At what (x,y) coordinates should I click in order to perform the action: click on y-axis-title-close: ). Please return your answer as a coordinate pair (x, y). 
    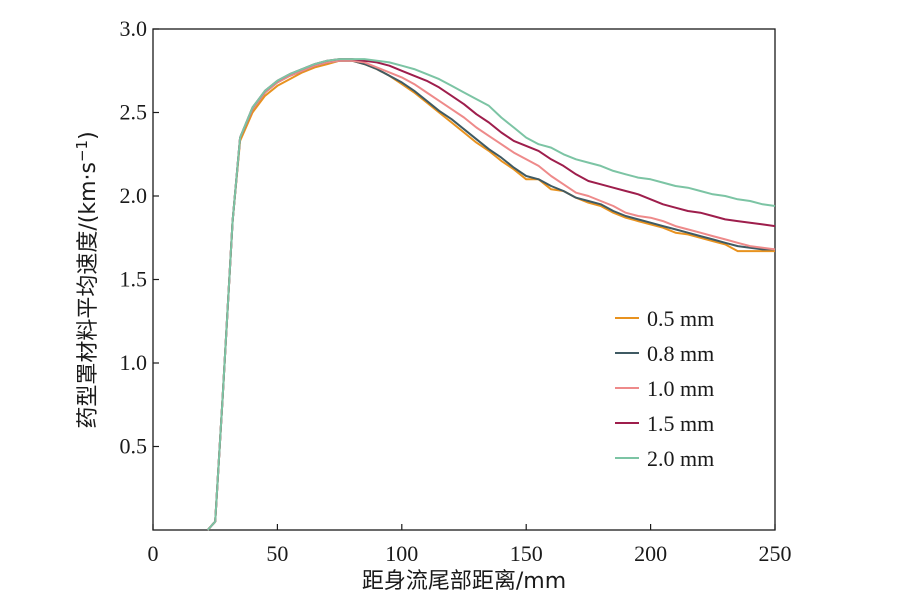
    Looking at the image, I should click on (88, 135).